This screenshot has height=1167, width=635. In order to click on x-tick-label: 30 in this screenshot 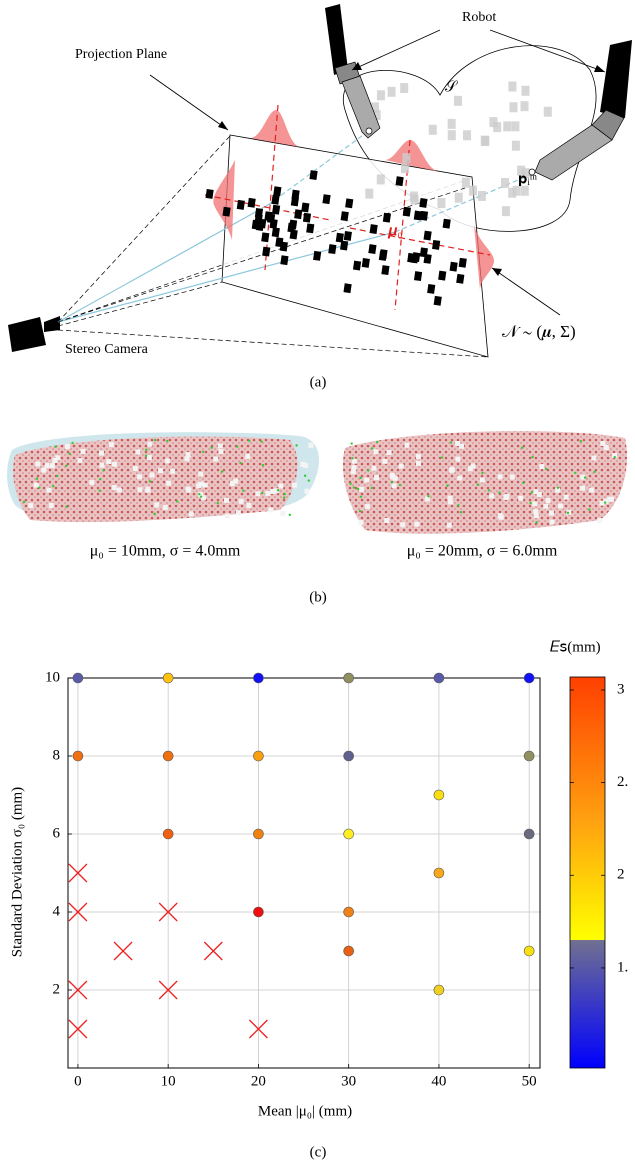, I will do `click(348, 1081)`.